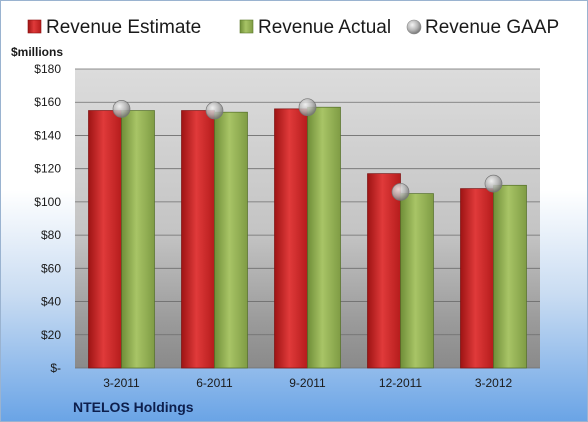 Image resolution: width=588 pixels, height=422 pixels. What do you see at coordinates (34, 26) in the screenshot?
I see `legend-swatch-estimate` at bounding box center [34, 26].